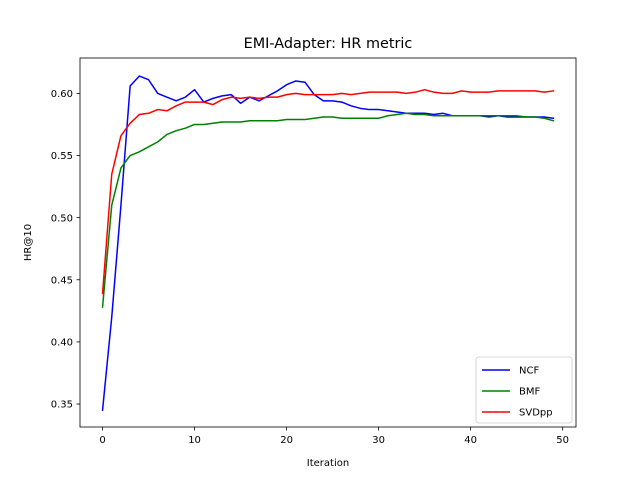  Describe the element at coordinates (286, 440) in the screenshot. I see `x-tick-label: 20` at that location.